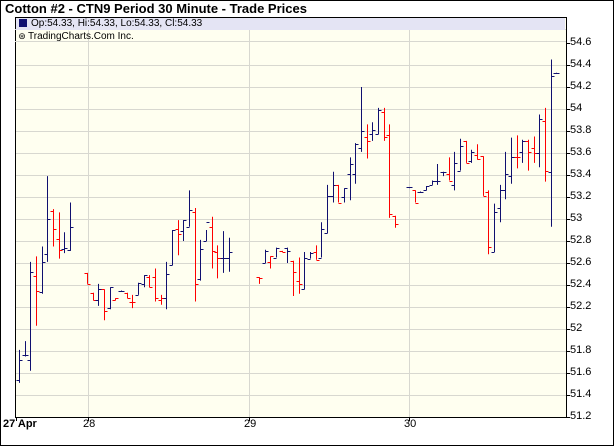 The image size is (614, 446). What do you see at coordinates (576, 328) in the screenshot?
I see `y-tick-label: 52` at bounding box center [576, 328].